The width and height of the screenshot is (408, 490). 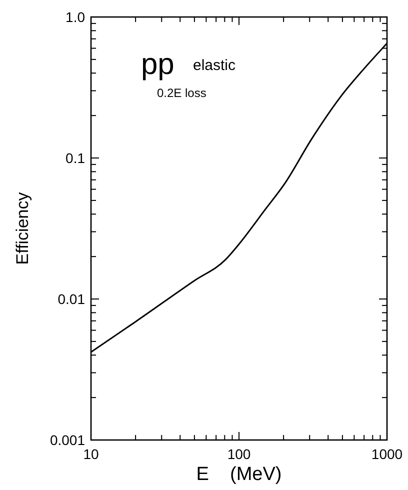 What do you see at coordinates (239, 474) in the screenshot?
I see `x-axis-title: E (MeV)` at bounding box center [239, 474].